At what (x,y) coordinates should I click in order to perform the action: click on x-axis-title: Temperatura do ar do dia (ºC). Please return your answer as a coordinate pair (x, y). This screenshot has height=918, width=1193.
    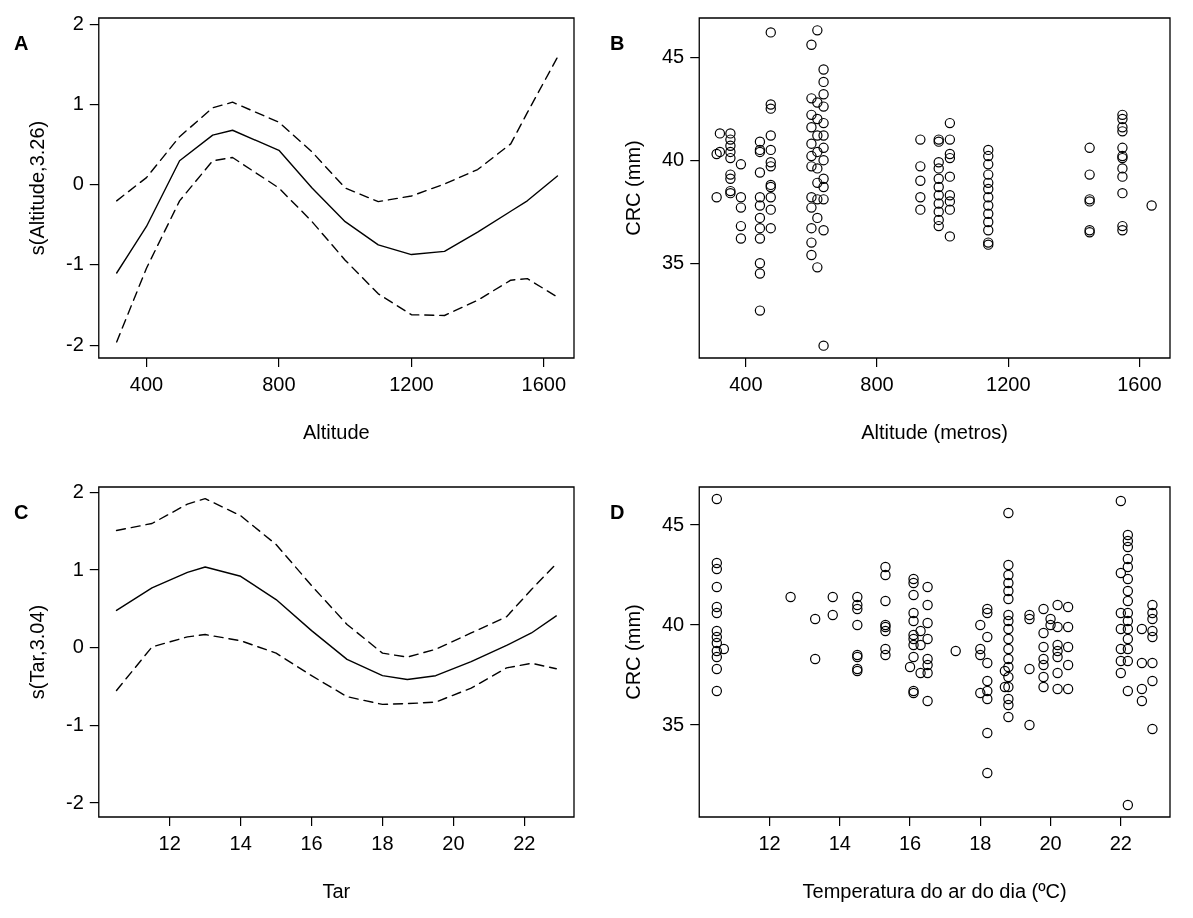
    Looking at the image, I should click on (934, 890).